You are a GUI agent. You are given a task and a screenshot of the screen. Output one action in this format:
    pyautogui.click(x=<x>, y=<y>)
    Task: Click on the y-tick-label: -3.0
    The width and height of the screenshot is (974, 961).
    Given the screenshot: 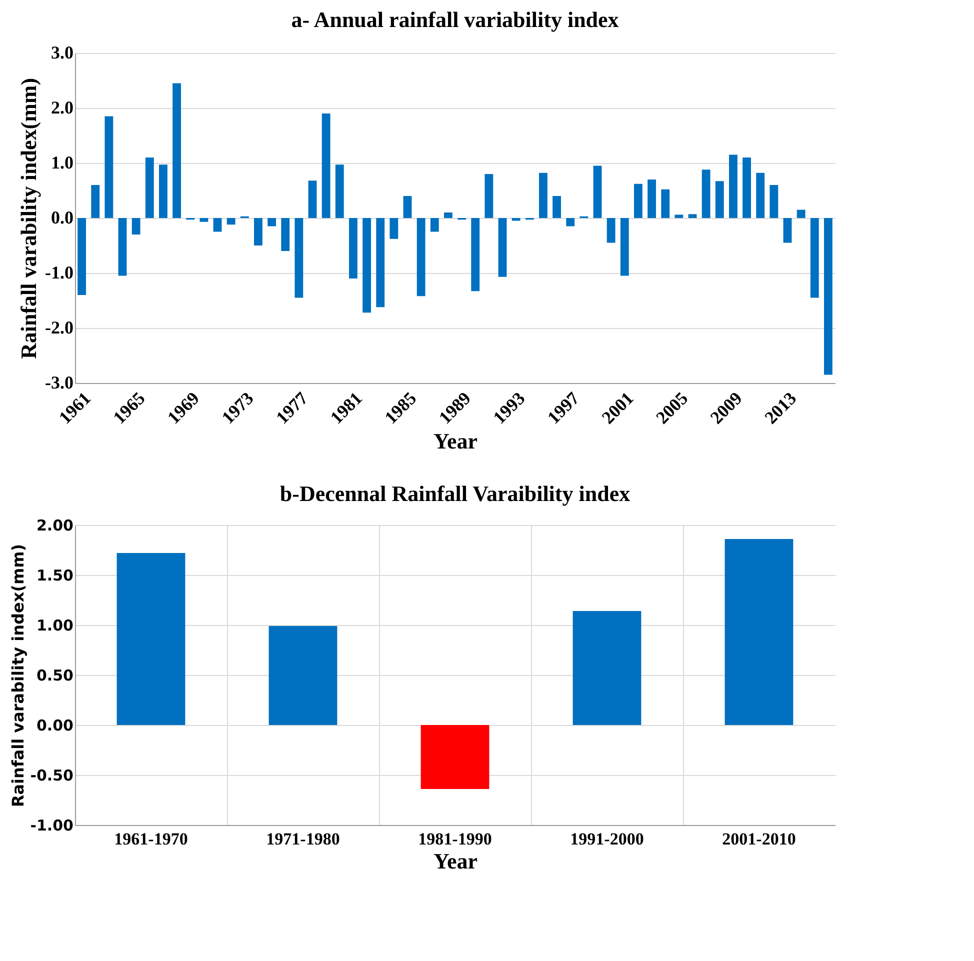 What is the action you would take?
    pyautogui.click(x=59, y=382)
    